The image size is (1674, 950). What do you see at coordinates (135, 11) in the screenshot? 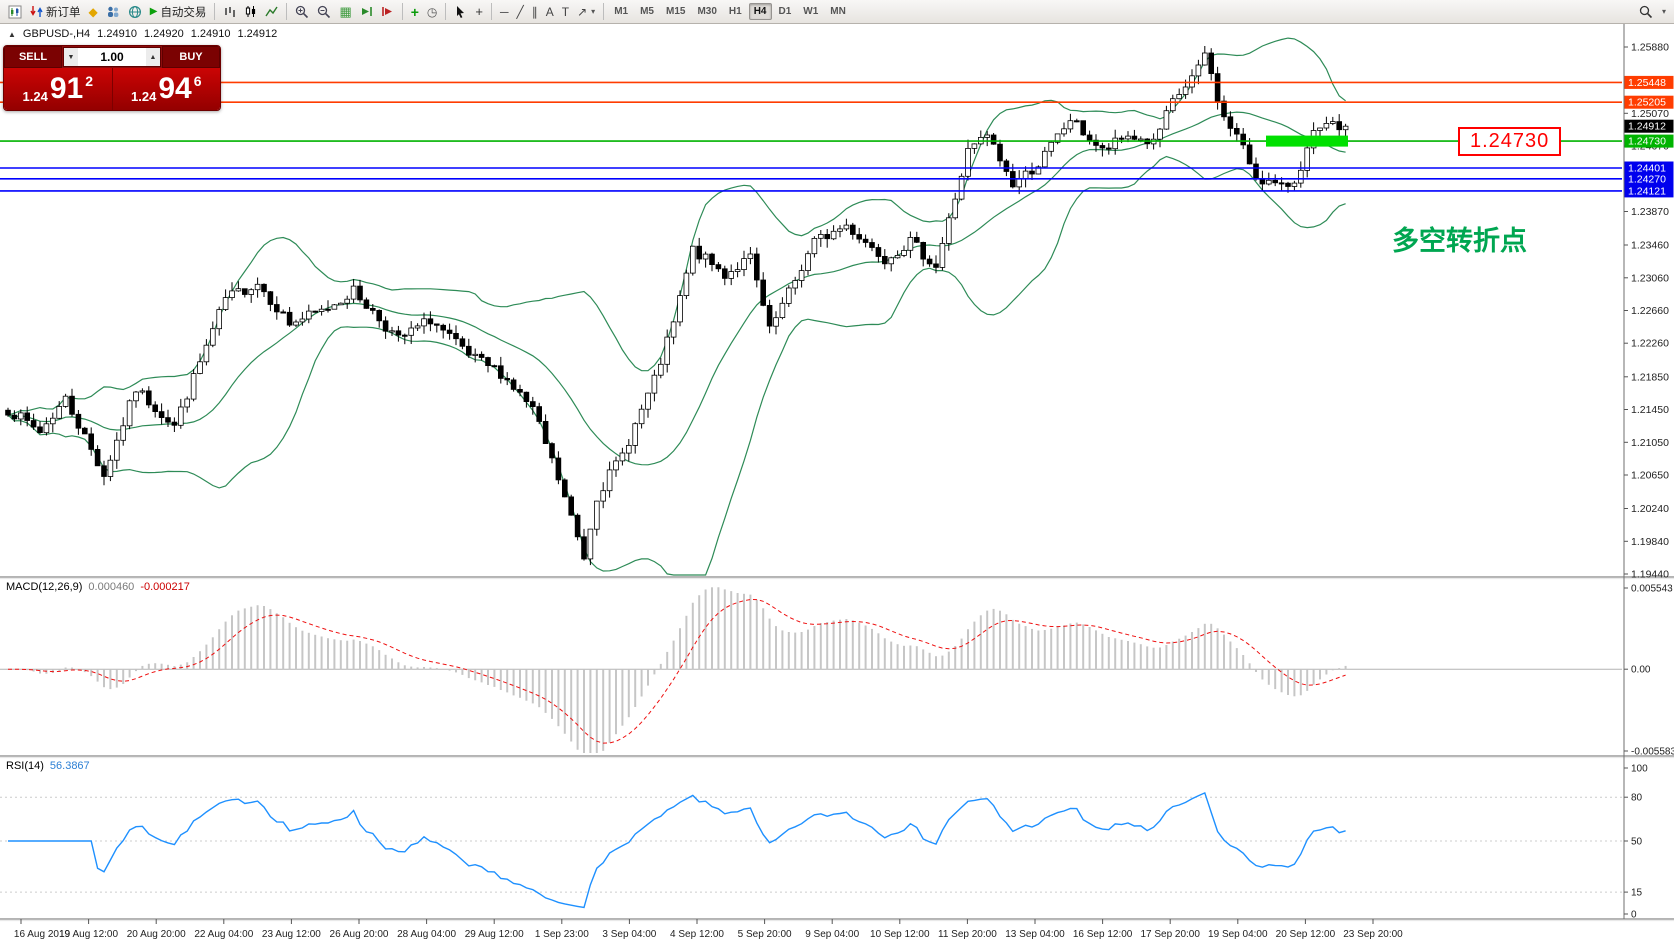
I see `terminal-button` at bounding box center [135, 11].